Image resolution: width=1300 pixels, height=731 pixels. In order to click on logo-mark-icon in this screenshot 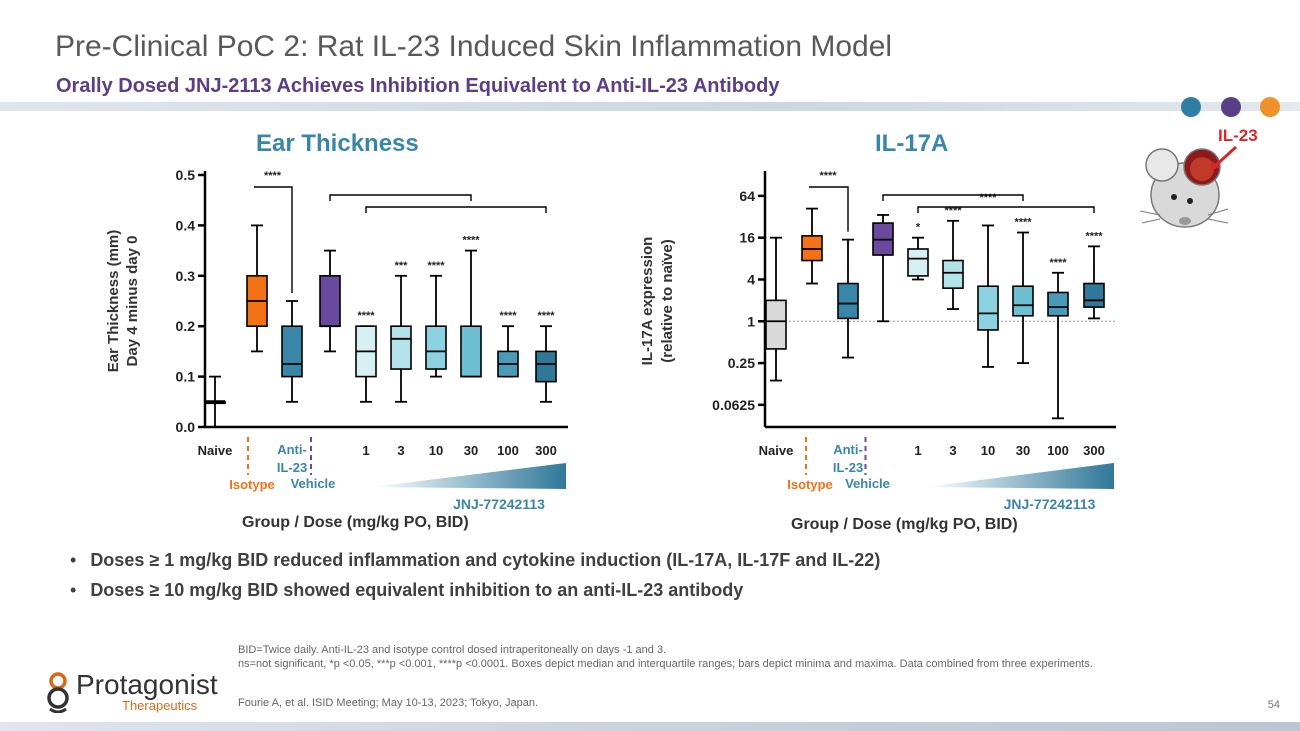, I will do `click(58, 692)`.